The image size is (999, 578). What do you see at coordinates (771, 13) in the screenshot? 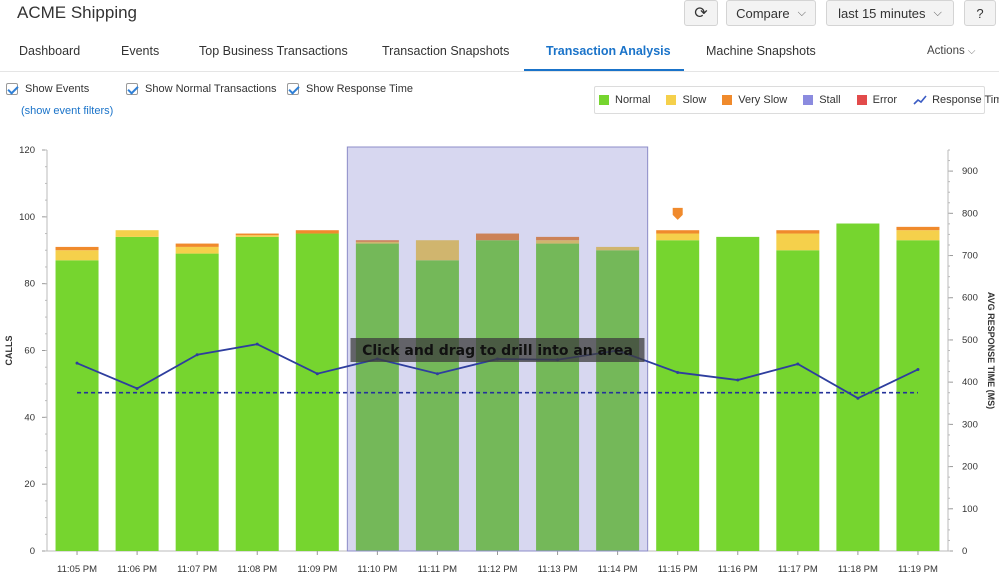
I see `compare-button: Compare ⌵` at bounding box center [771, 13].